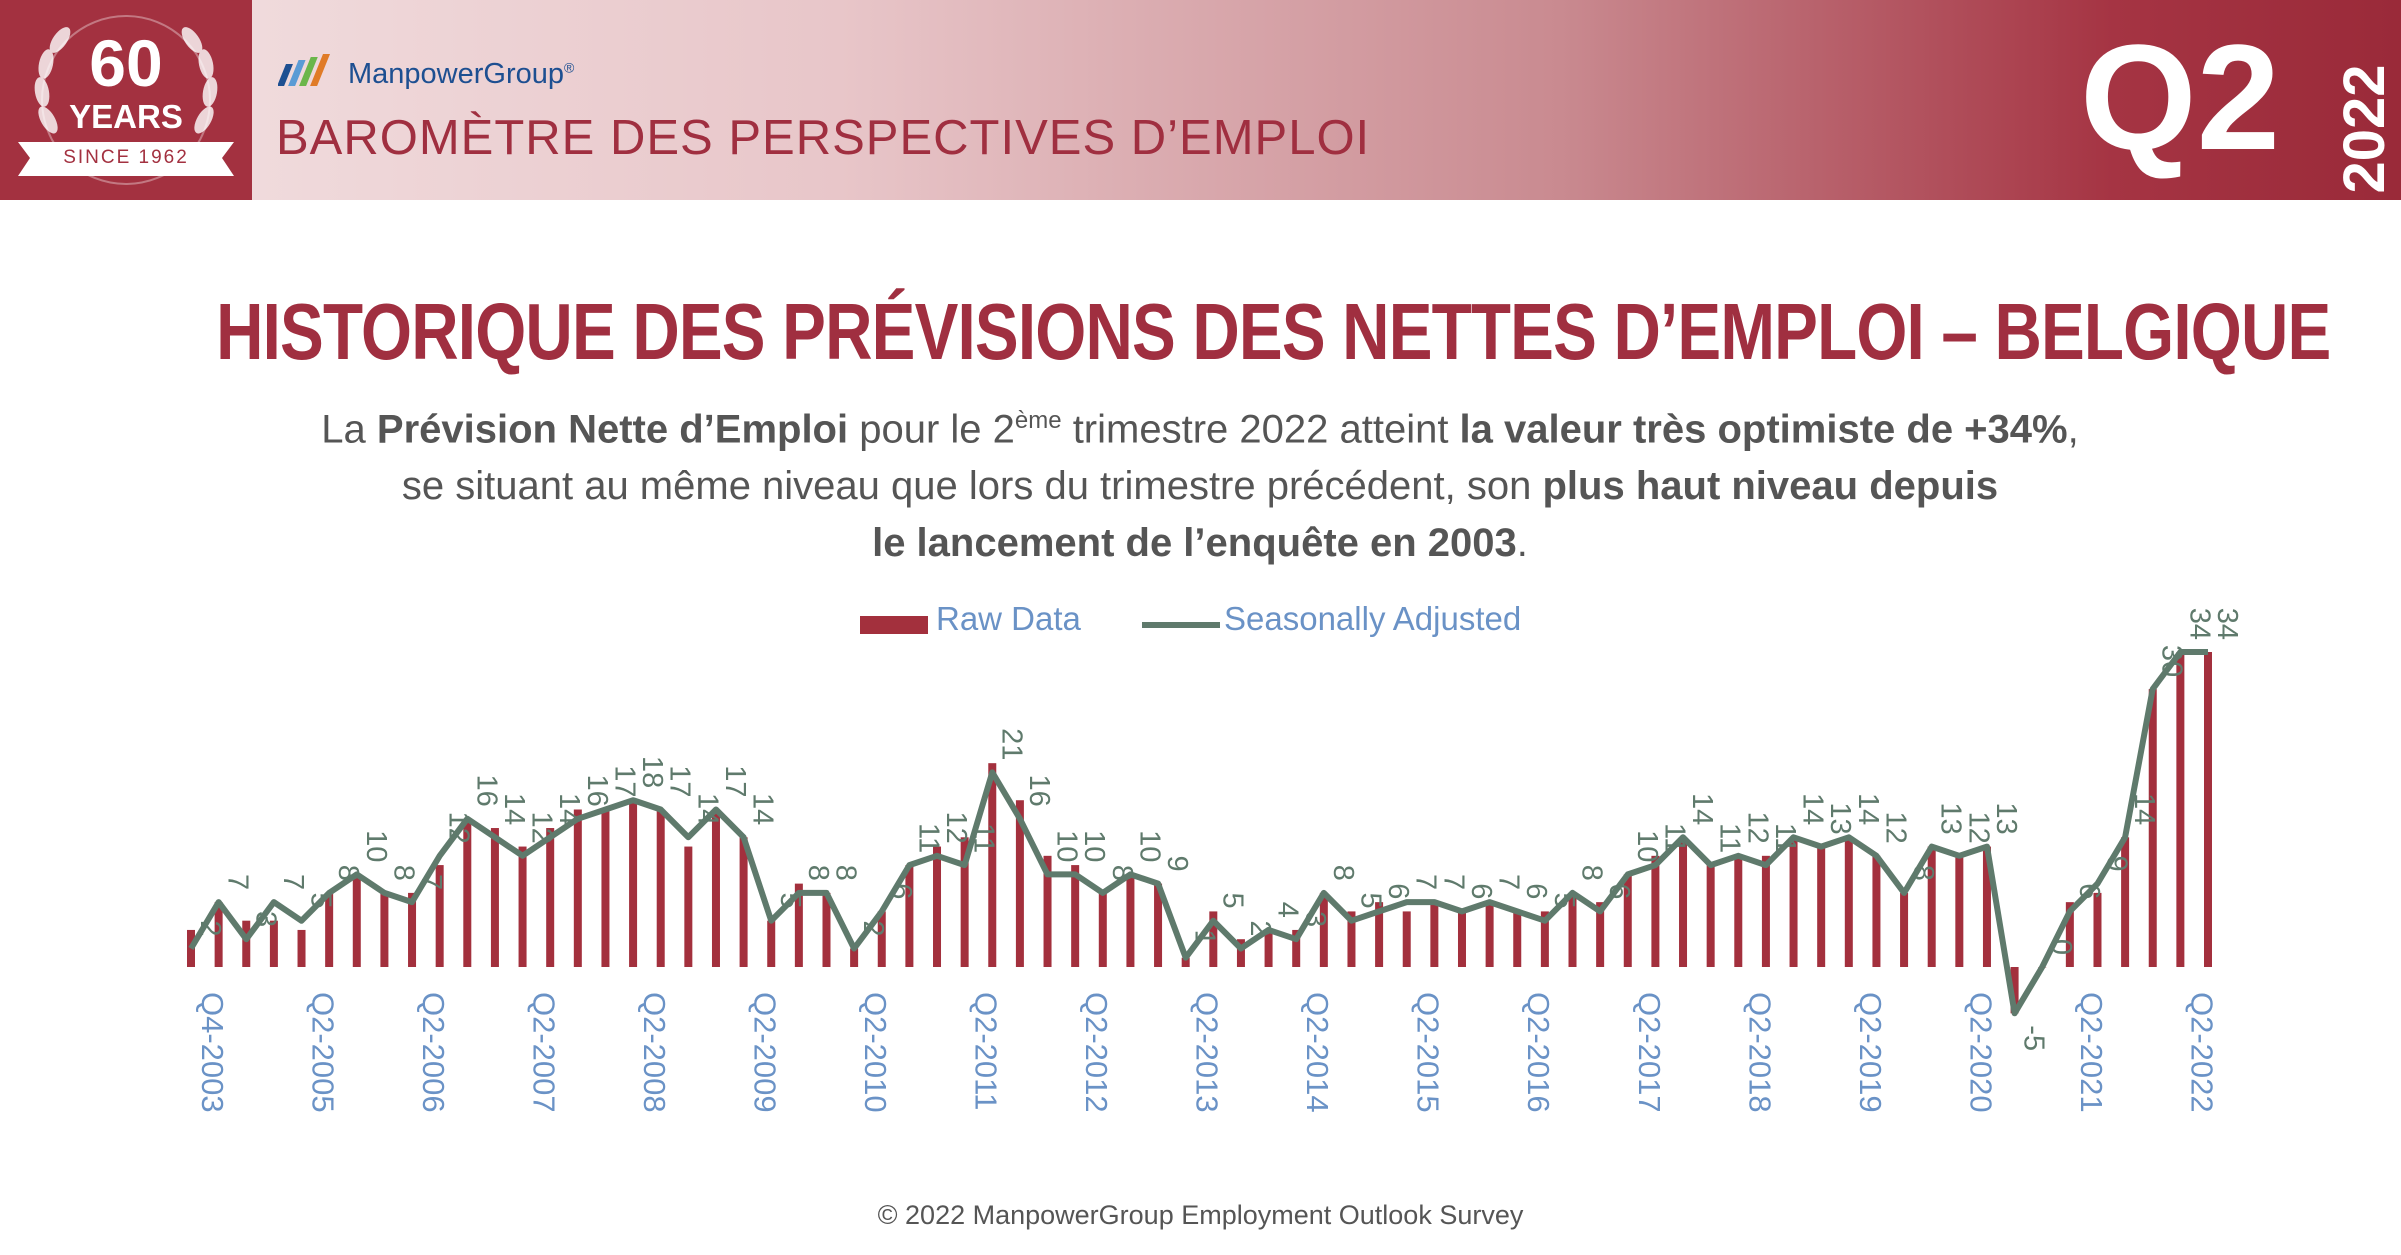  I want to click on data-label-12: 12, so click(542, 828).